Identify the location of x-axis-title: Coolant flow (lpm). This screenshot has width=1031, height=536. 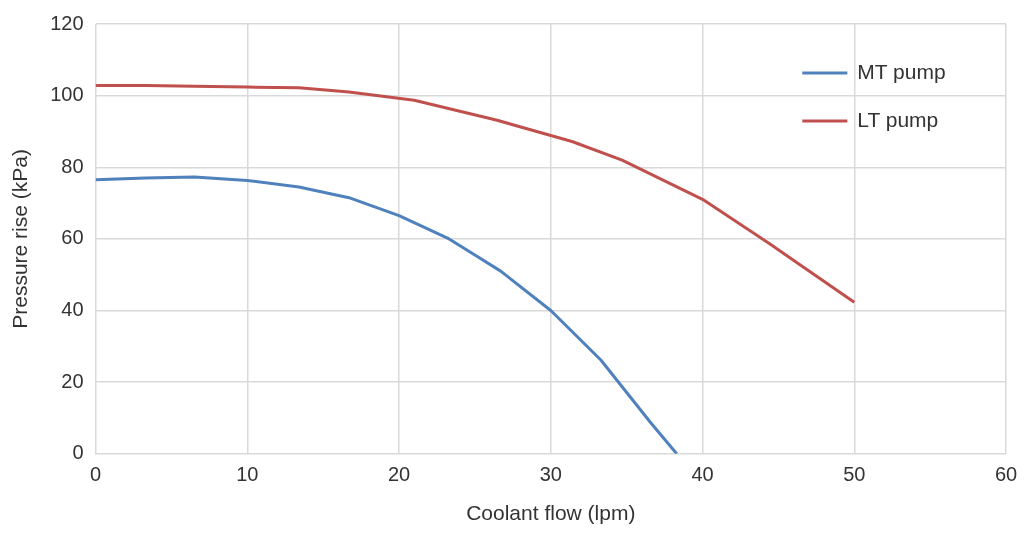
(551, 513).